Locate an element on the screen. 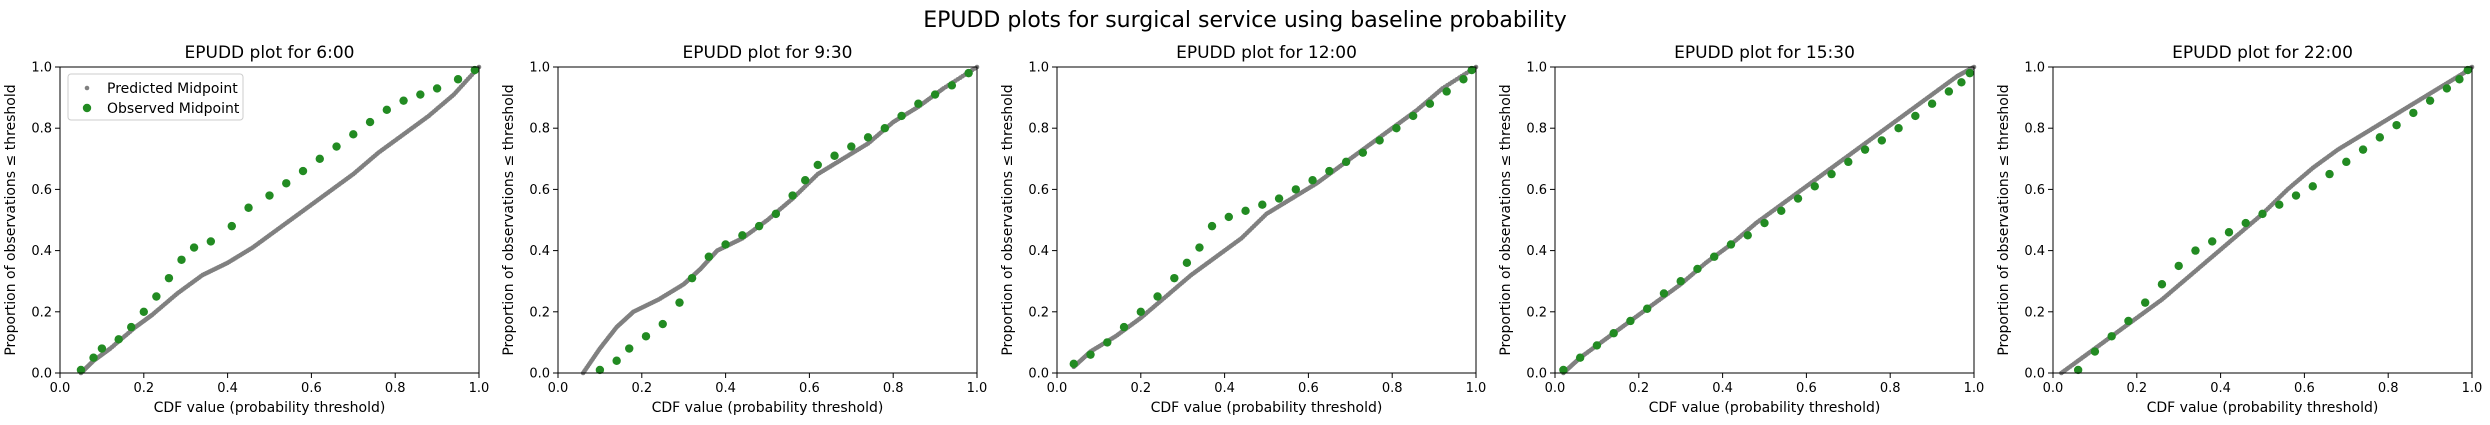  x-tick-label: 0.4 is located at coordinates (2220, 388).